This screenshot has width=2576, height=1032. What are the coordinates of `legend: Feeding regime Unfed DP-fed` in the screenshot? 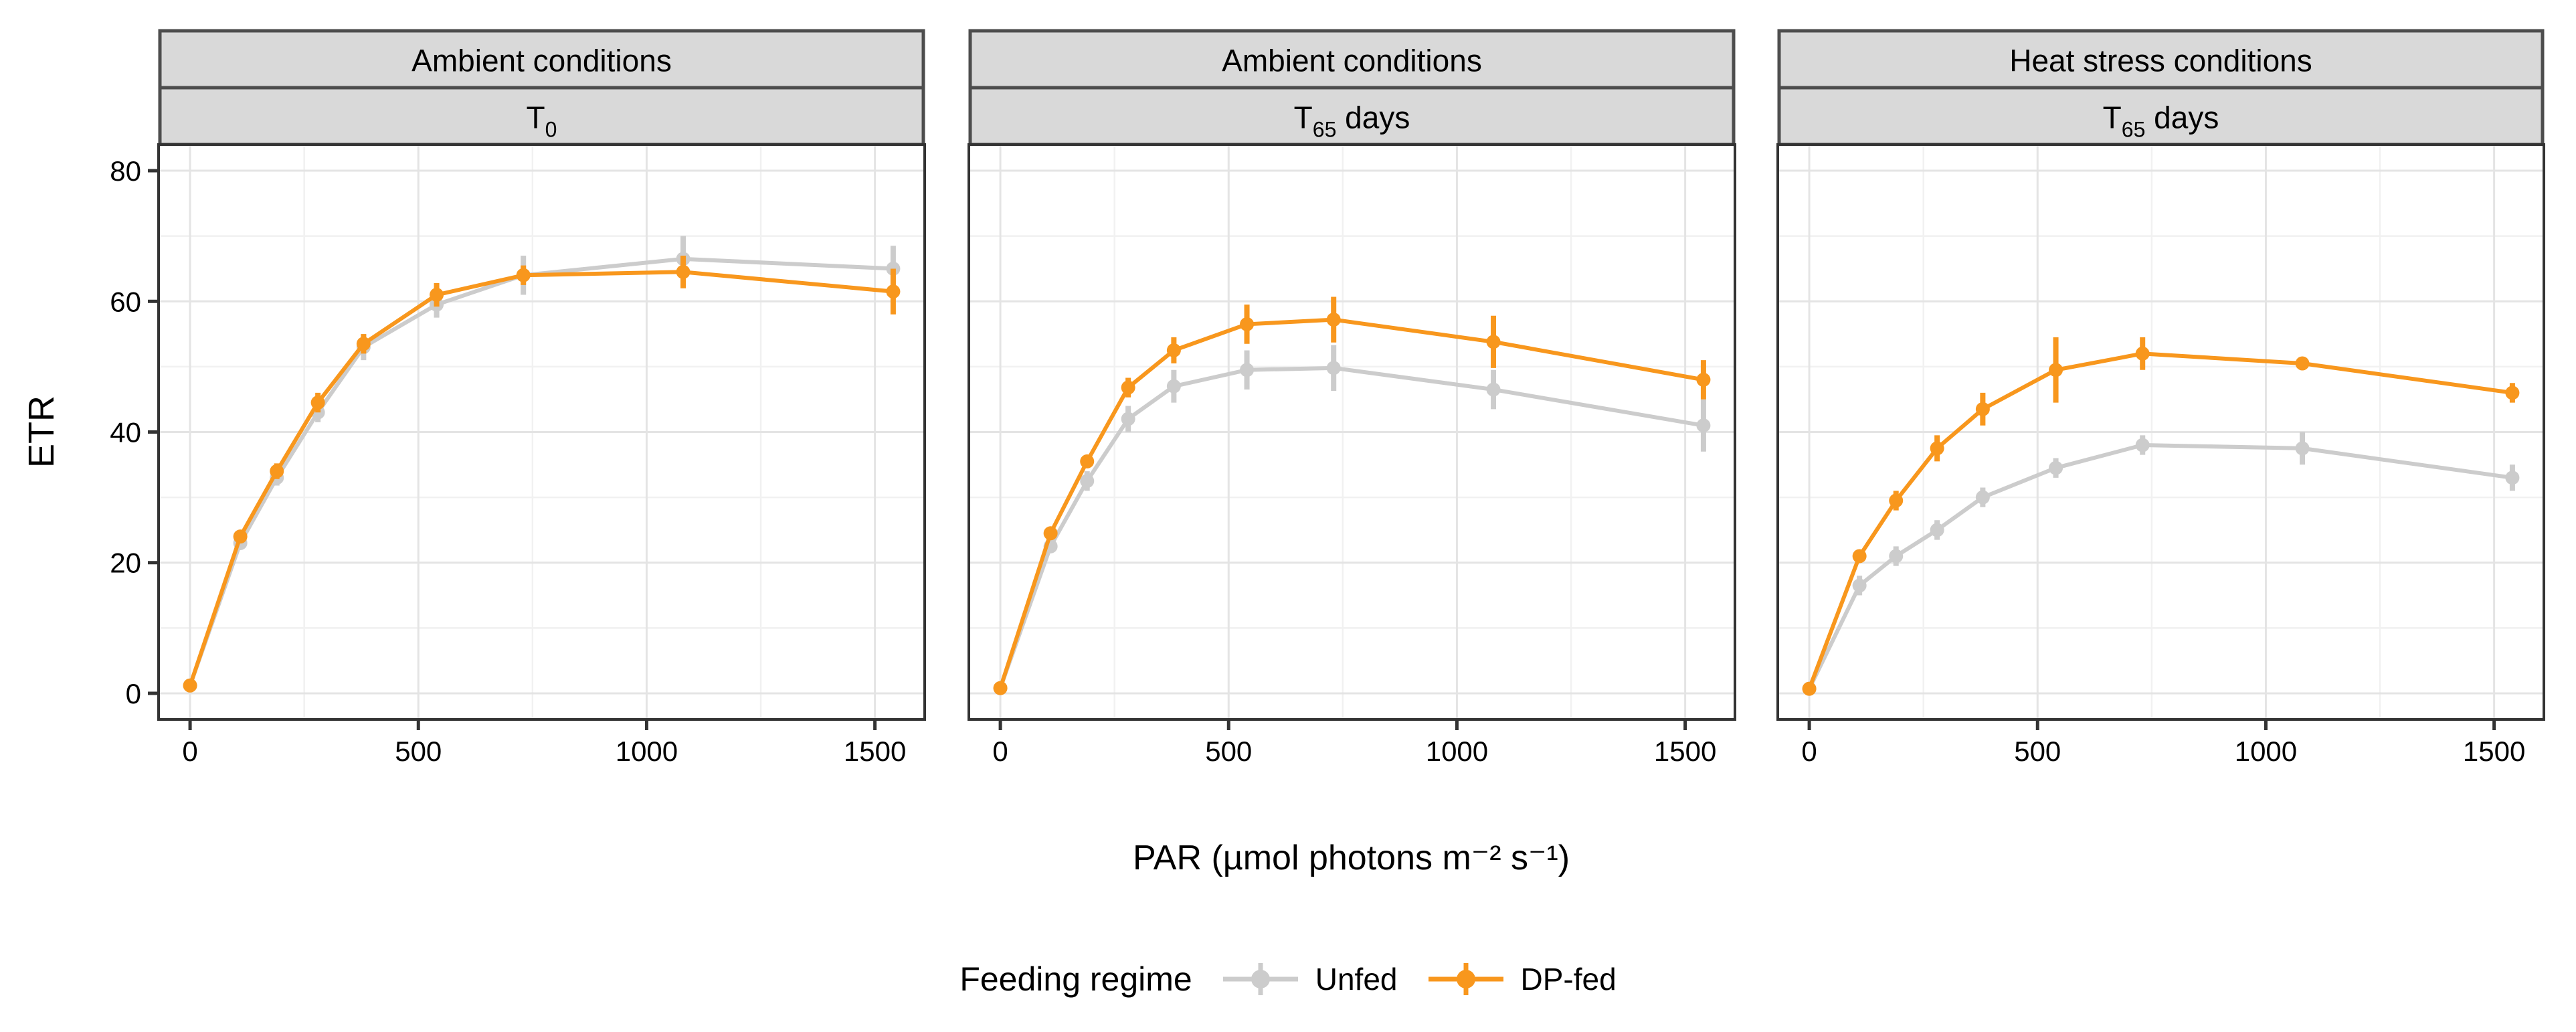 It's located at (1288, 979).